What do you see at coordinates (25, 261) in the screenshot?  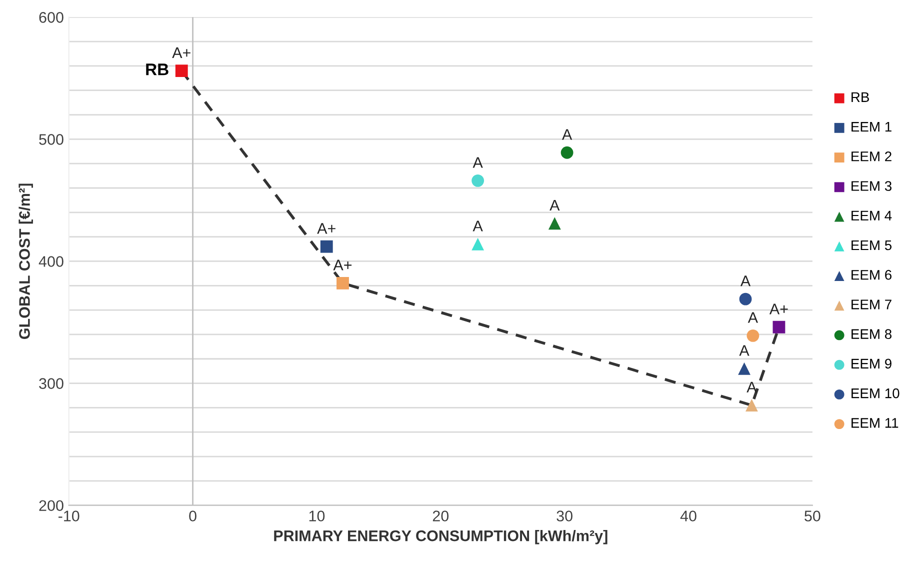 I see `y-axis-title: GLOBAL COST [€/m²]` at bounding box center [25, 261].